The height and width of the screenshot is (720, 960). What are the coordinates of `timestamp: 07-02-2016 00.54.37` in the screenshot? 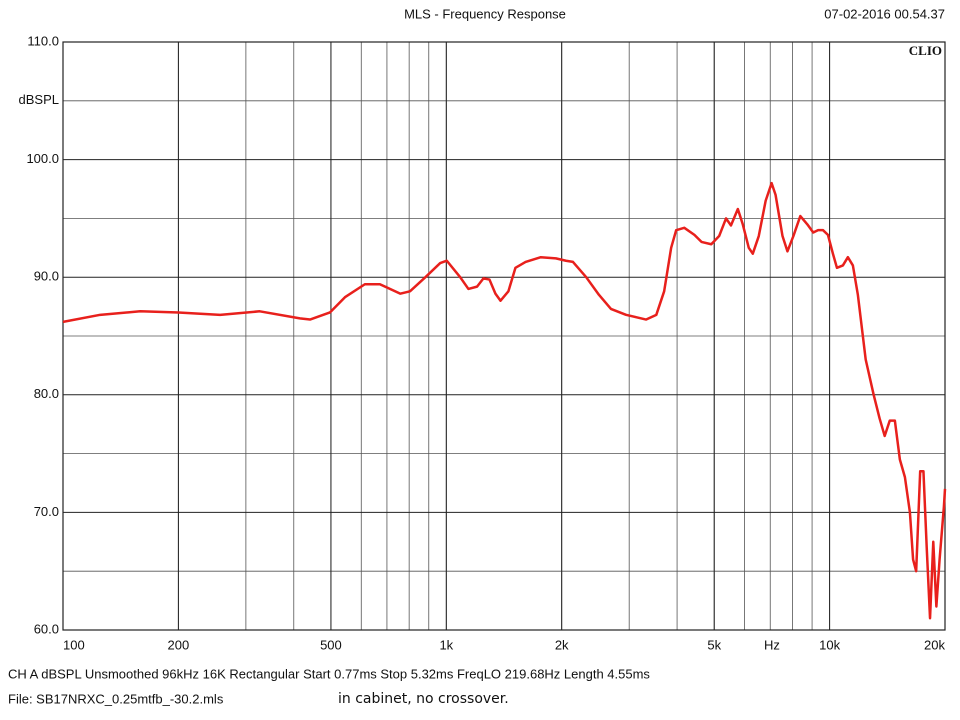 It's located at (884, 13).